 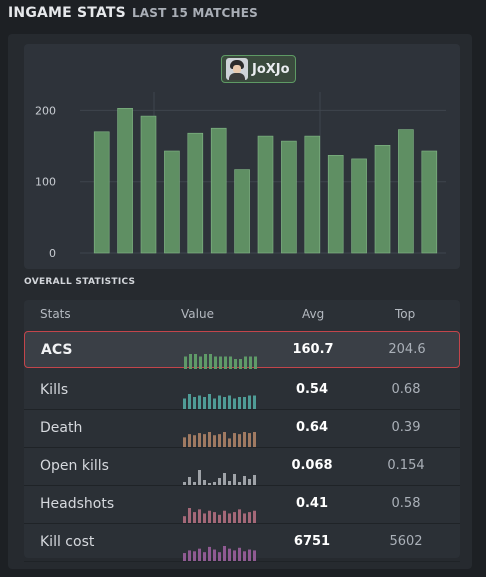 I want to click on page-header: INGAME STATS LAST 15 MATCHES, so click(x=133, y=13).